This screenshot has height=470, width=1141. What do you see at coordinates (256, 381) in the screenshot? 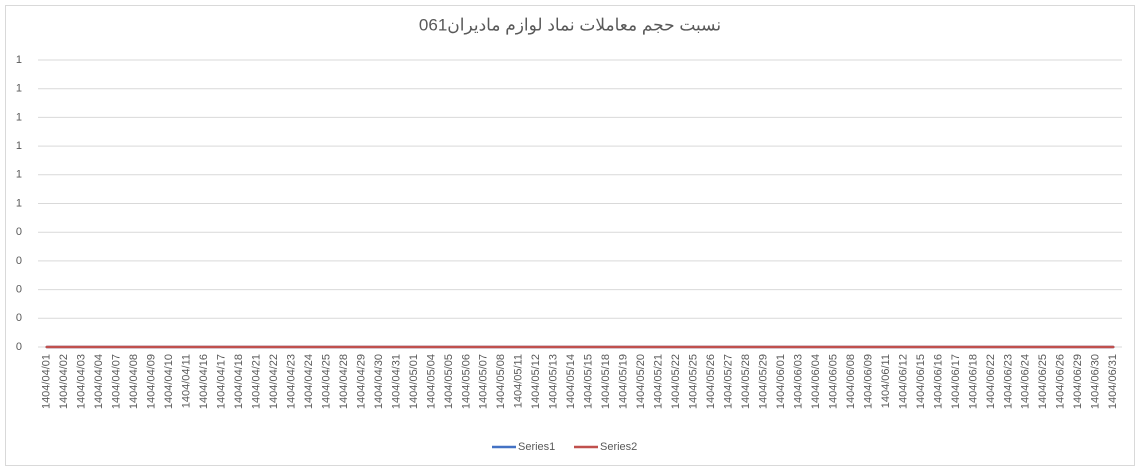
I see `x-tick-label: 1404/04/21` at bounding box center [256, 381].